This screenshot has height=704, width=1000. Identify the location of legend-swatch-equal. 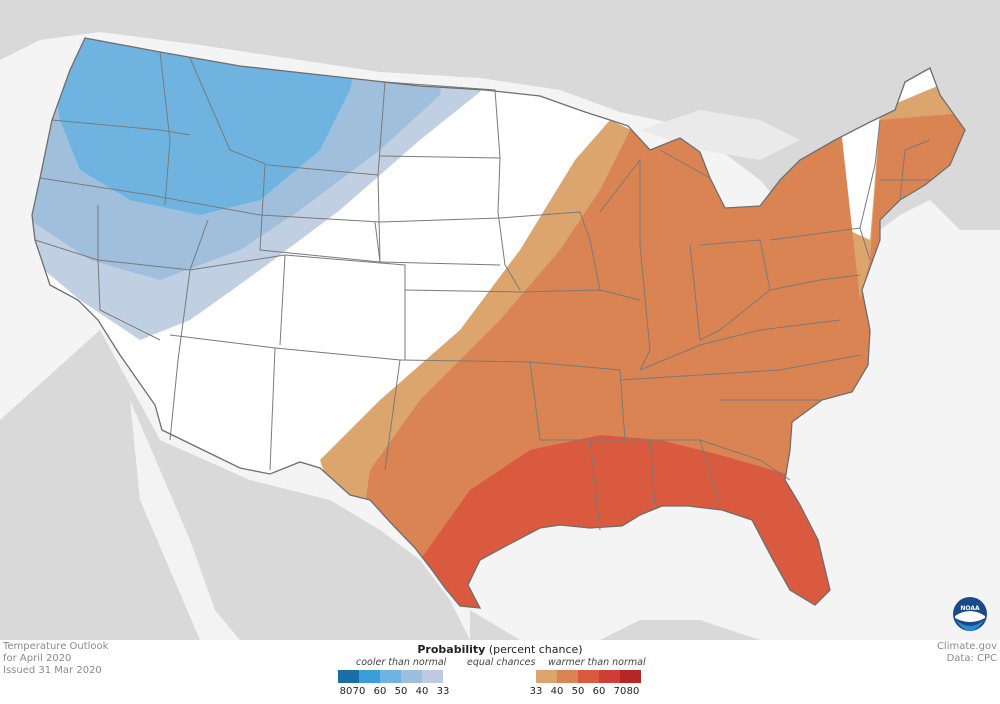
(489, 676).